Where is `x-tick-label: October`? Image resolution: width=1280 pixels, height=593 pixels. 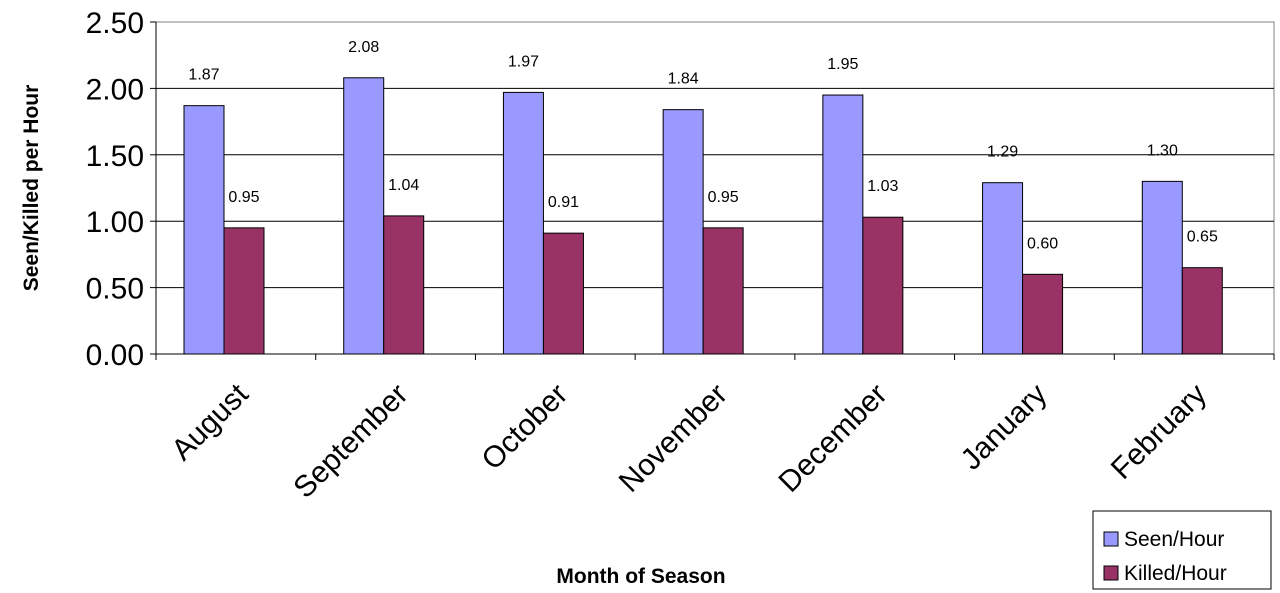 x-tick-label: October is located at coordinates (524, 427).